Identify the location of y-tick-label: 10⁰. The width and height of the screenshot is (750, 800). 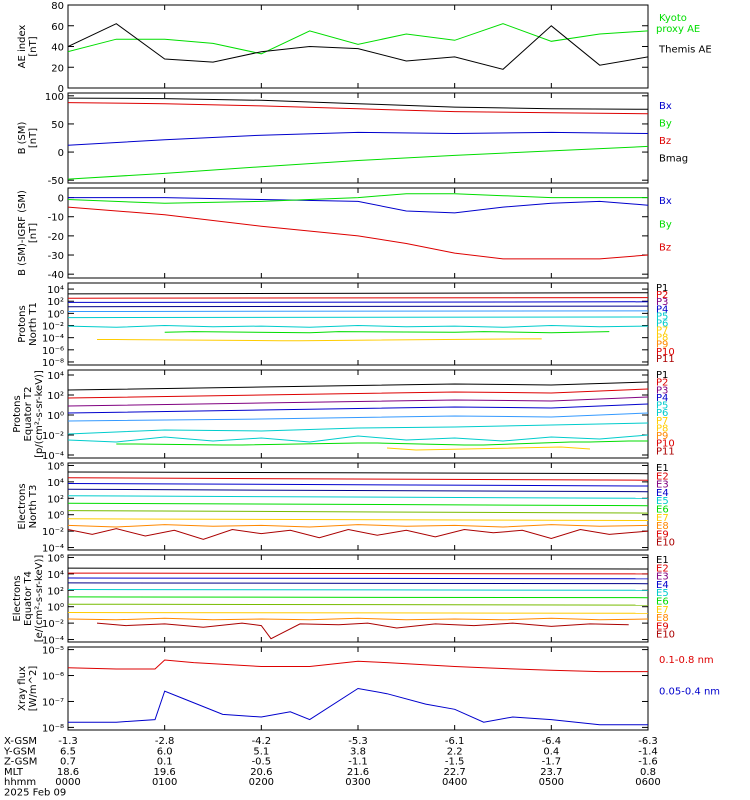
(55, 516).